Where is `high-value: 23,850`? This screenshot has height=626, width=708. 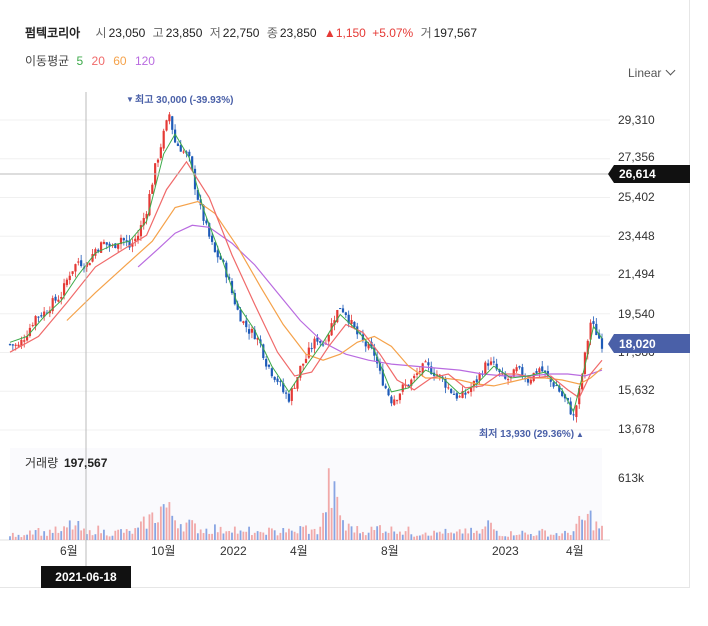 high-value: 23,850 is located at coordinates (184, 33).